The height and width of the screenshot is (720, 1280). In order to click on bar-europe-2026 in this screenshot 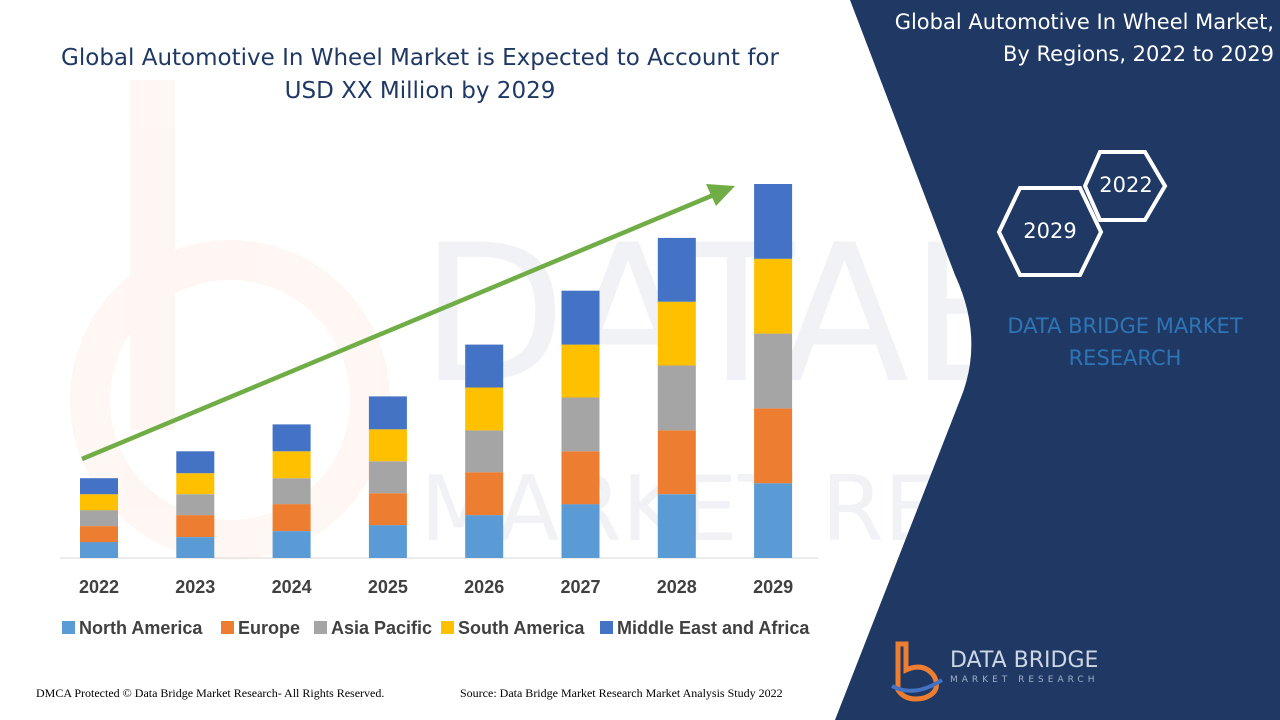, I will do `click(484, 494)`.